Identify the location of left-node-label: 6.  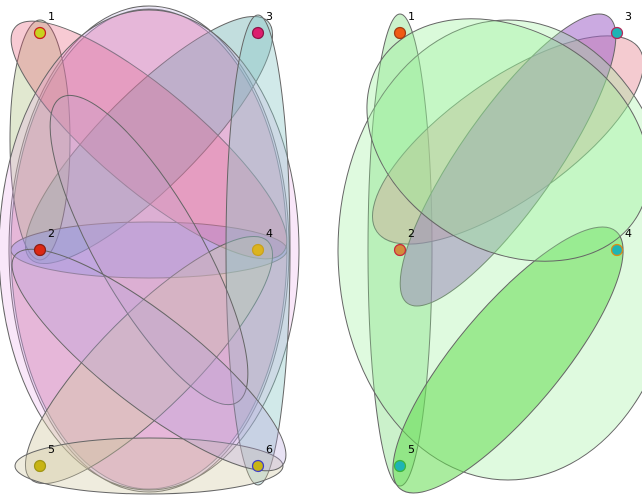
(269, 449).